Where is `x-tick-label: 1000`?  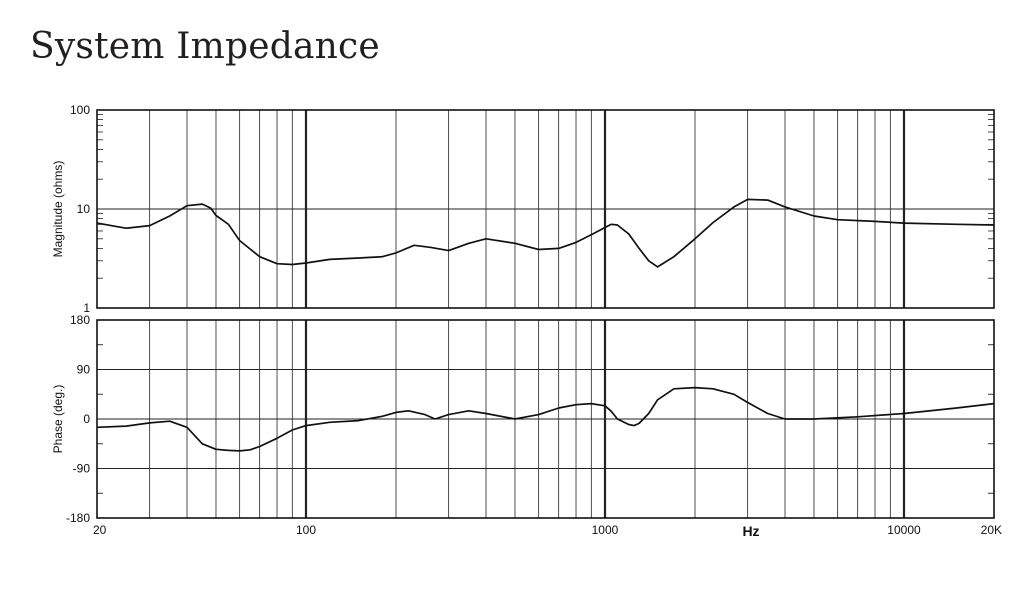
x-tick-label: 1000 is located at coordinates (605, 530).